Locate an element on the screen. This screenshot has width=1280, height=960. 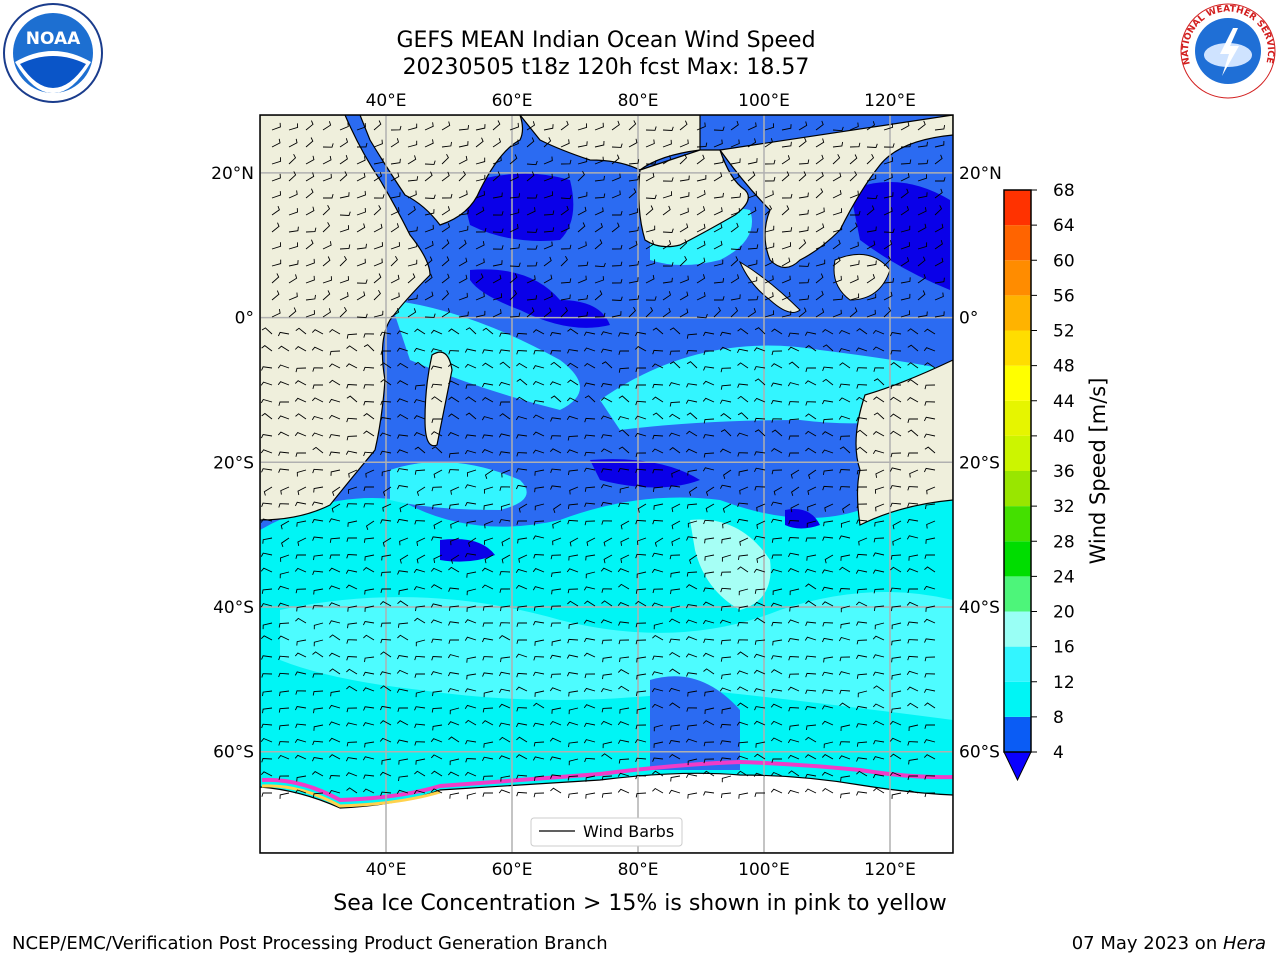
colorbar-tick-label: 36 is located at coordinates (1064, 472).